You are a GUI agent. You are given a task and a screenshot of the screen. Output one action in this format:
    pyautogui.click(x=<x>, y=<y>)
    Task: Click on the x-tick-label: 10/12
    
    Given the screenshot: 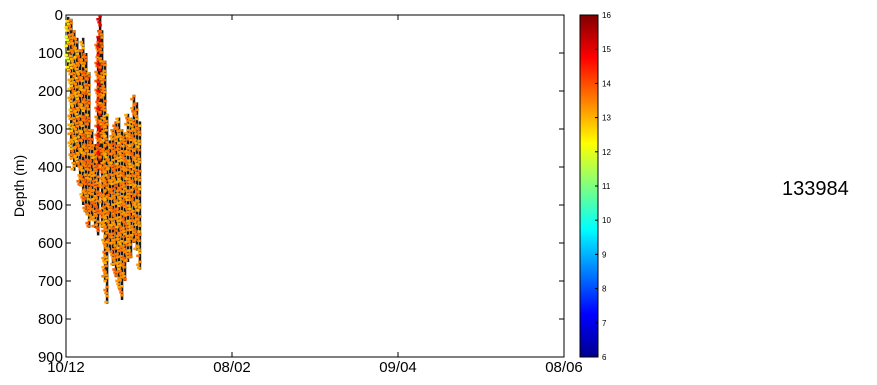 What is the action you would take?
    pyautogui.click(x=66, y=367)
    